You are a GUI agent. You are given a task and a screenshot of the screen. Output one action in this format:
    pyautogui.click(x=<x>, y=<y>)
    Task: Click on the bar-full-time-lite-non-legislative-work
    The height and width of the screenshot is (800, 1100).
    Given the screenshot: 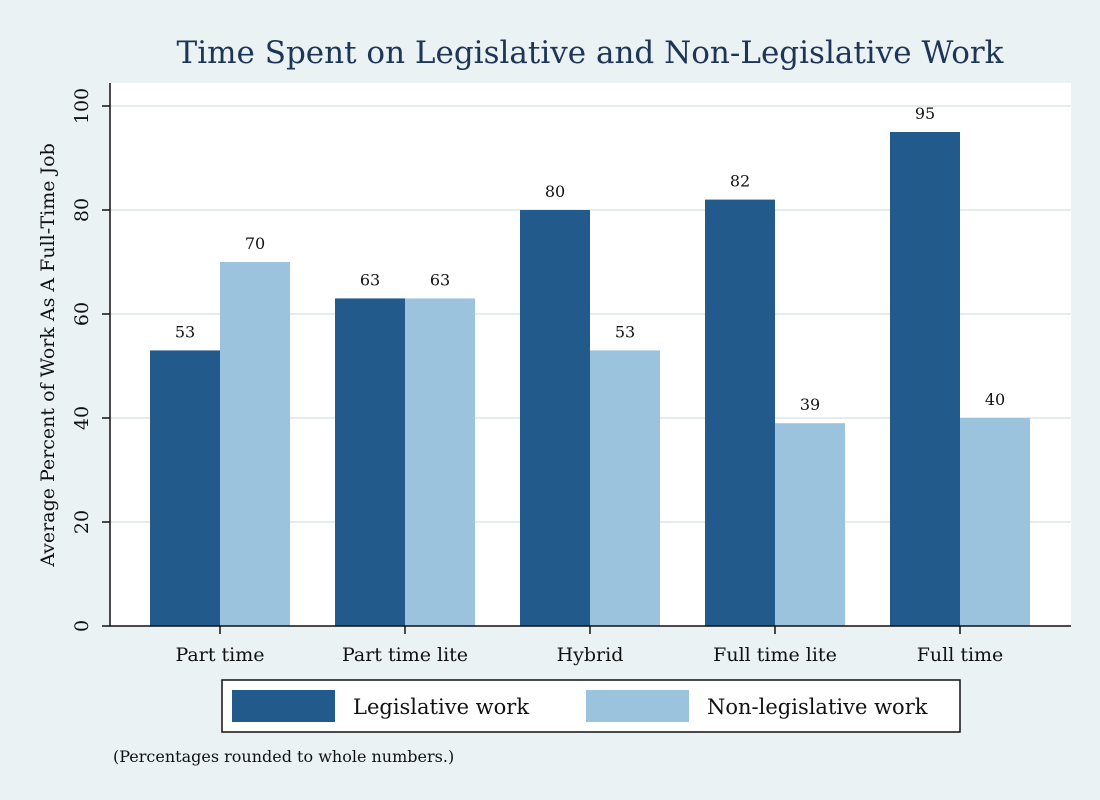 What is the action you would take?
    pyautogui.click(x=810, y=524)
    